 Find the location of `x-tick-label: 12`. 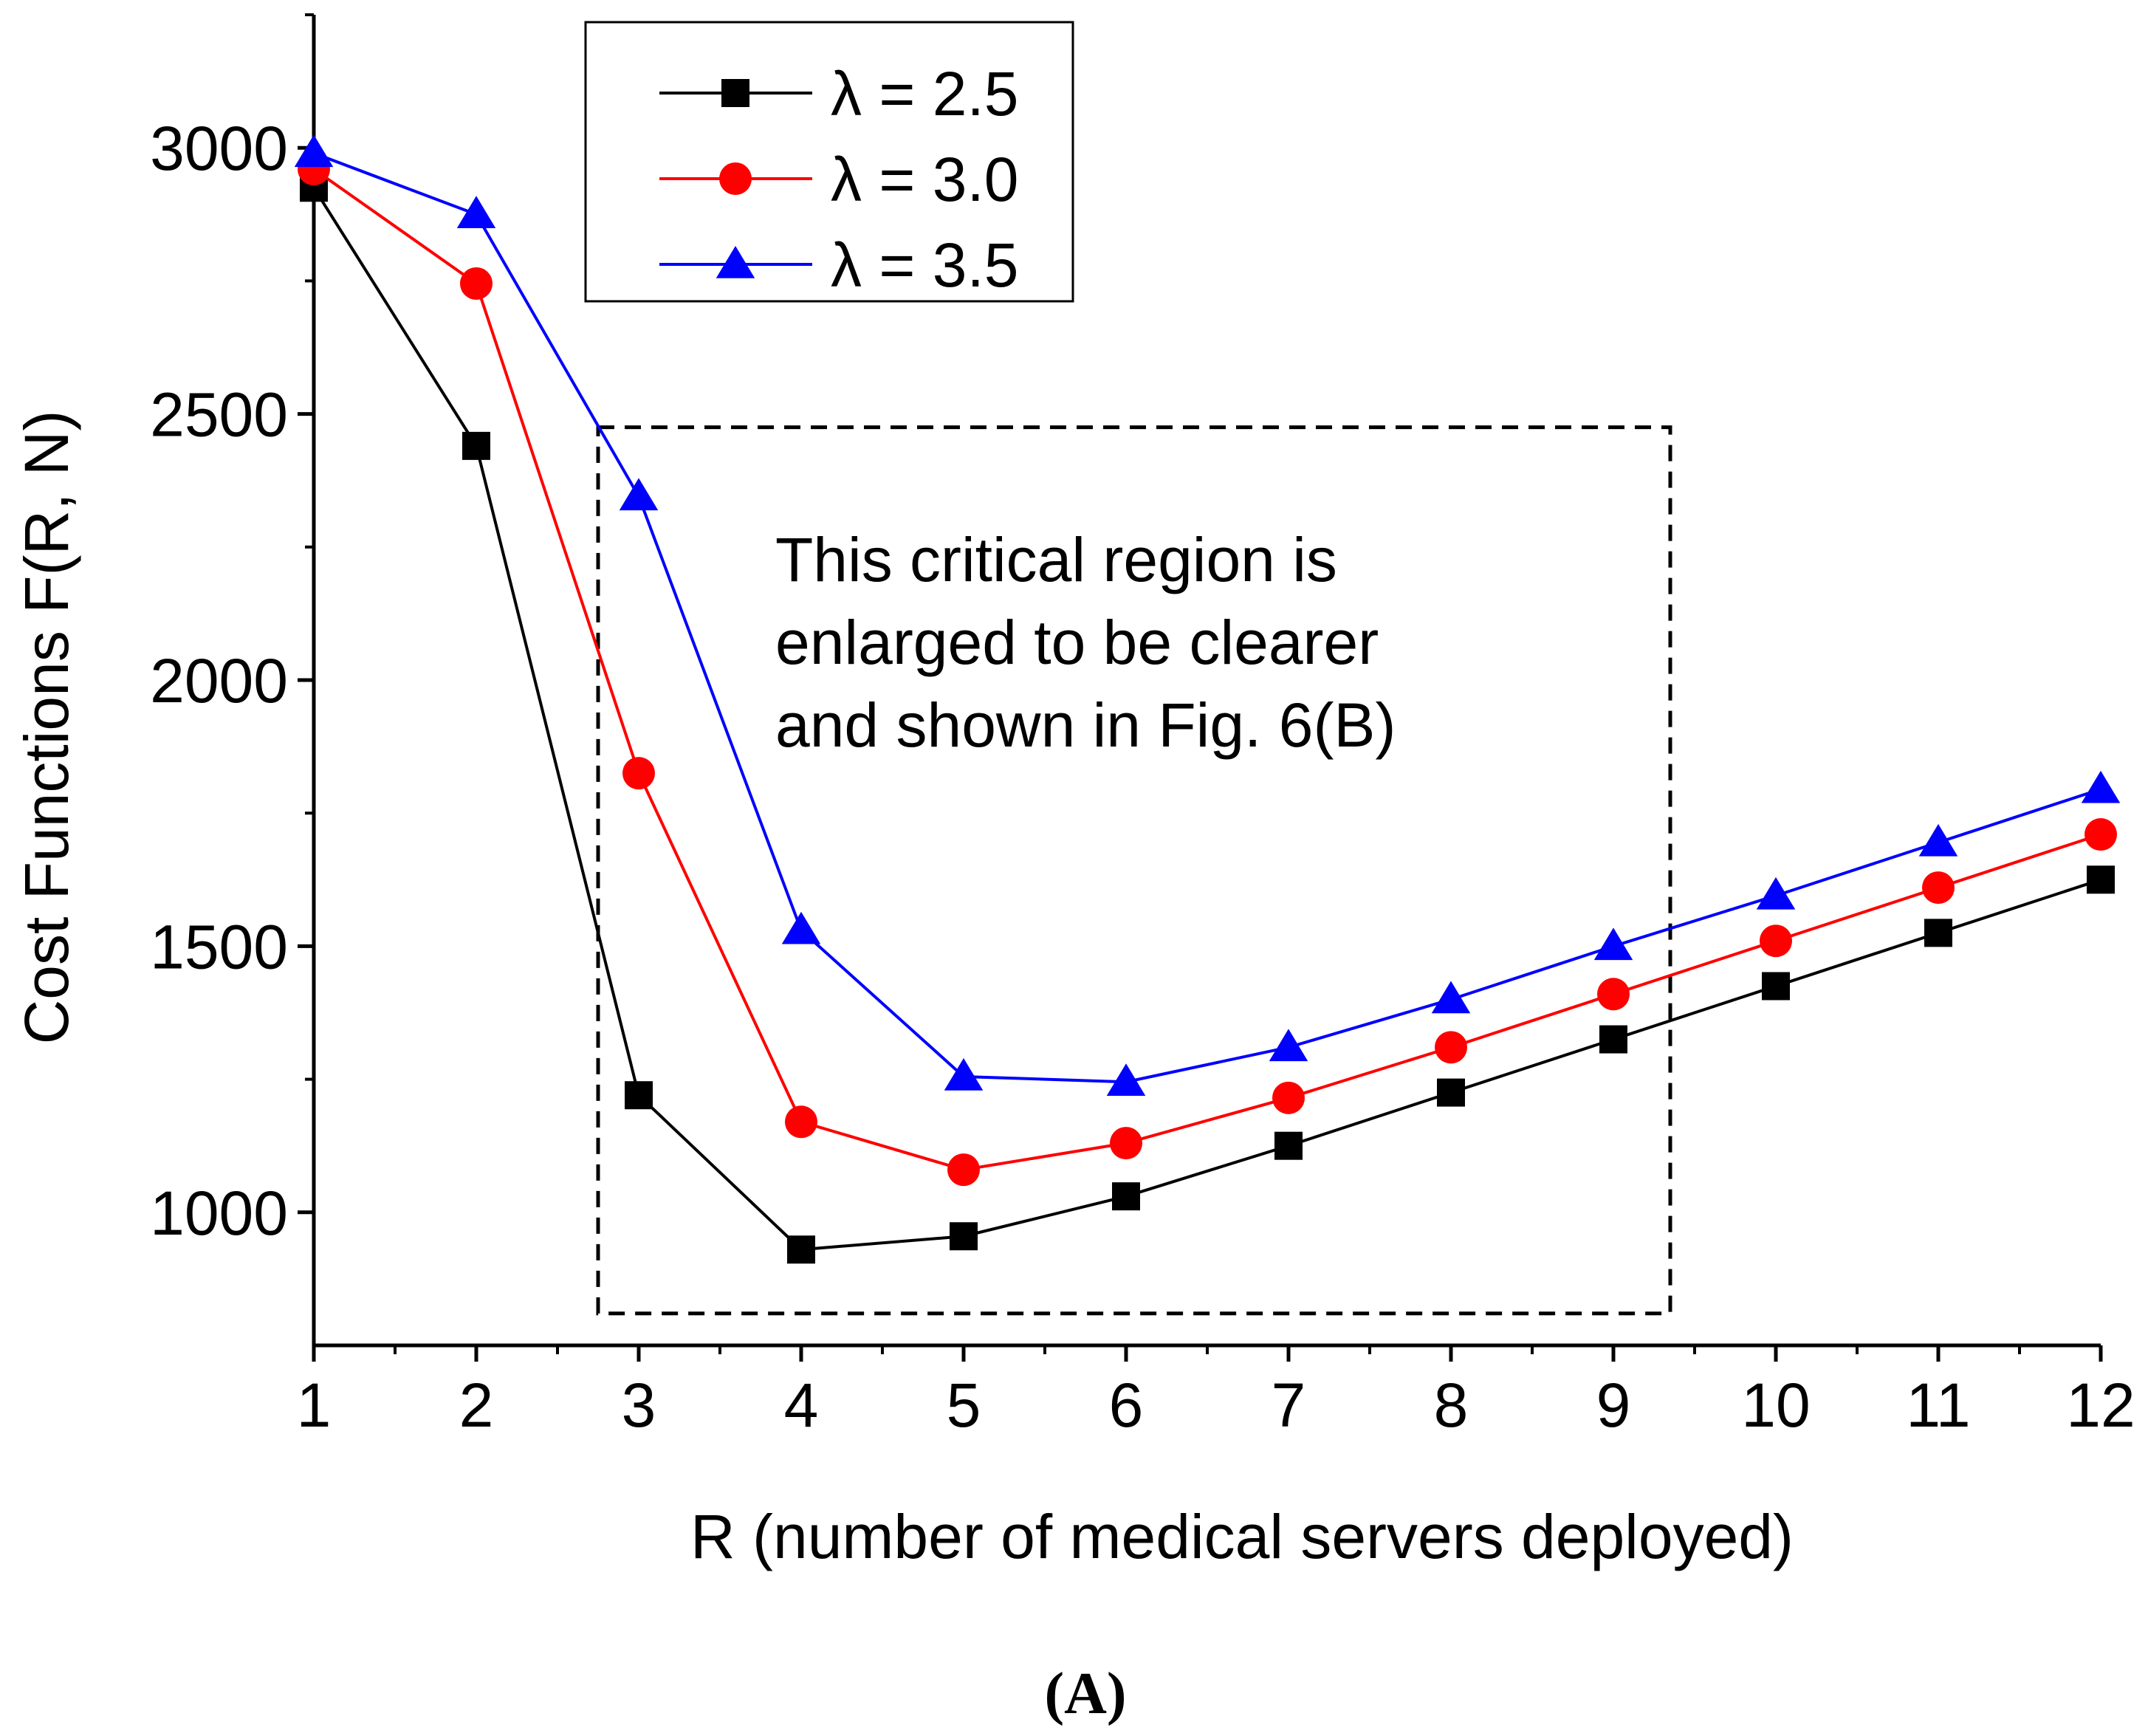

x-tick-label: 12 is located at coordinates (2100, 1405).